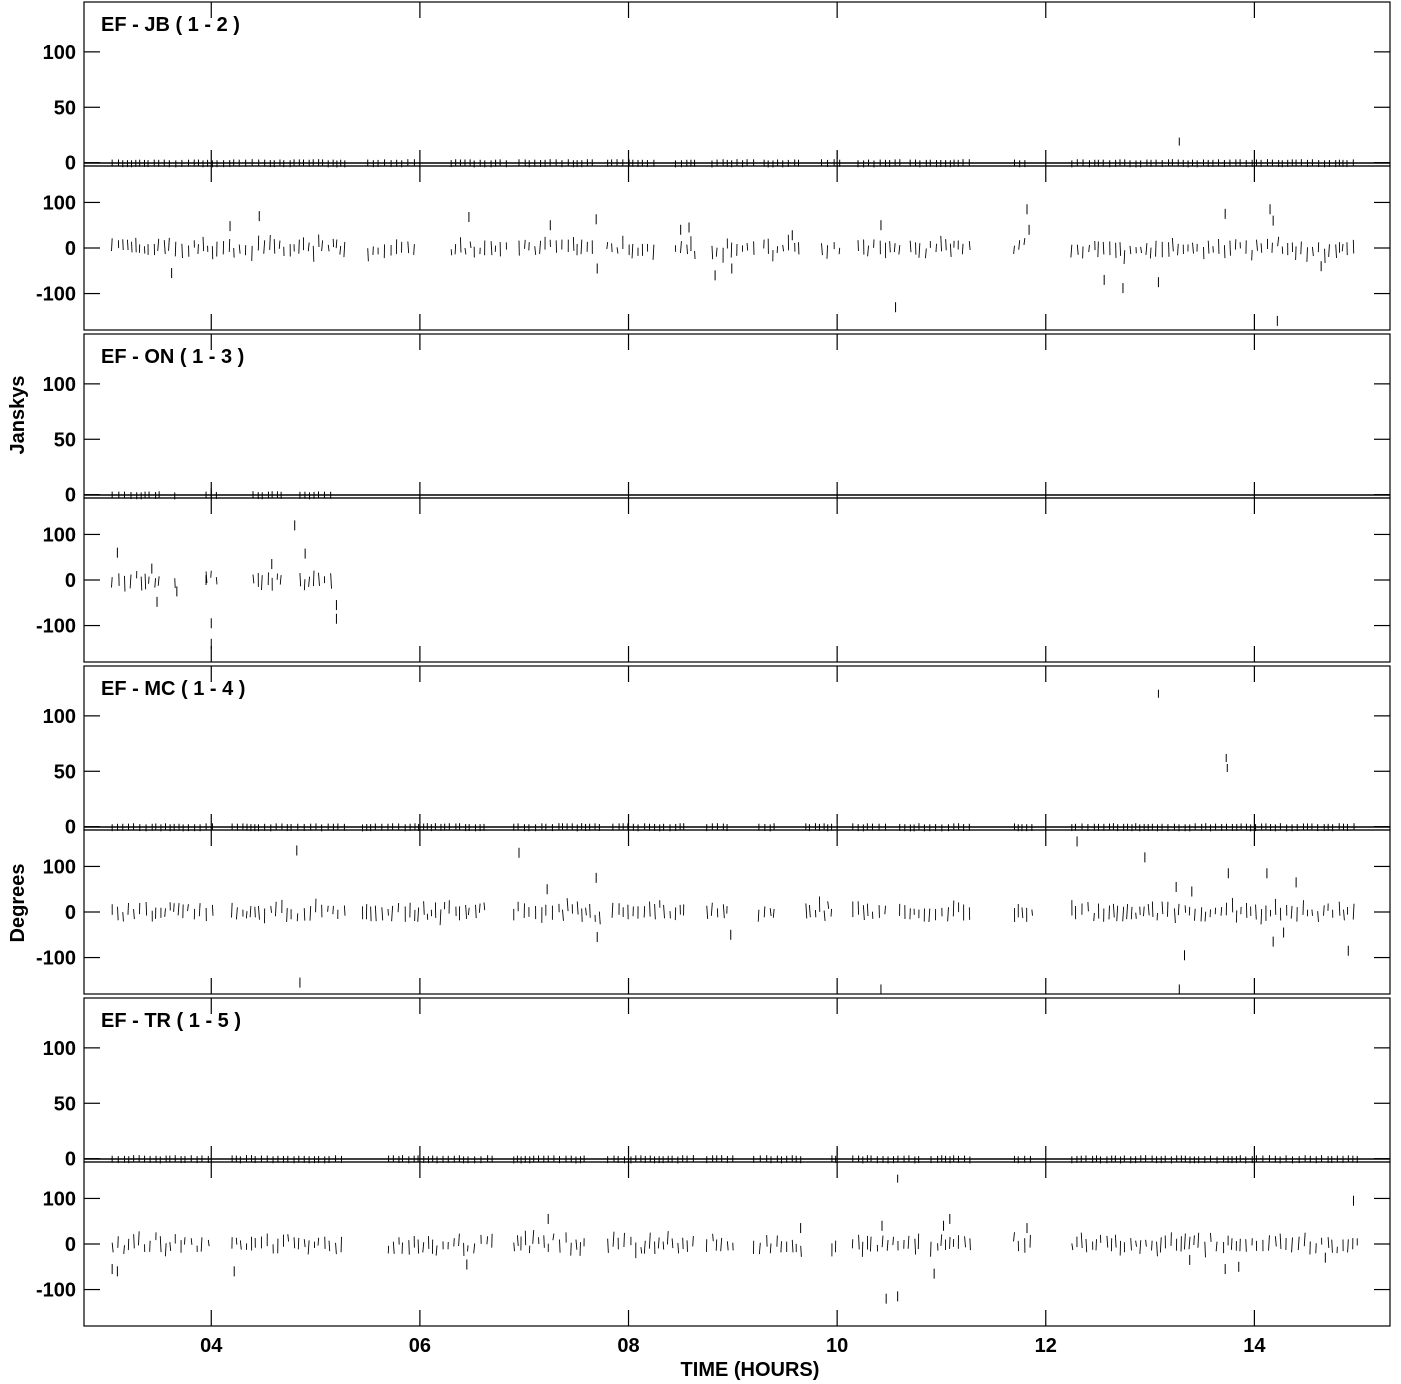  I want to click on phase-frame, so click(737, 580).